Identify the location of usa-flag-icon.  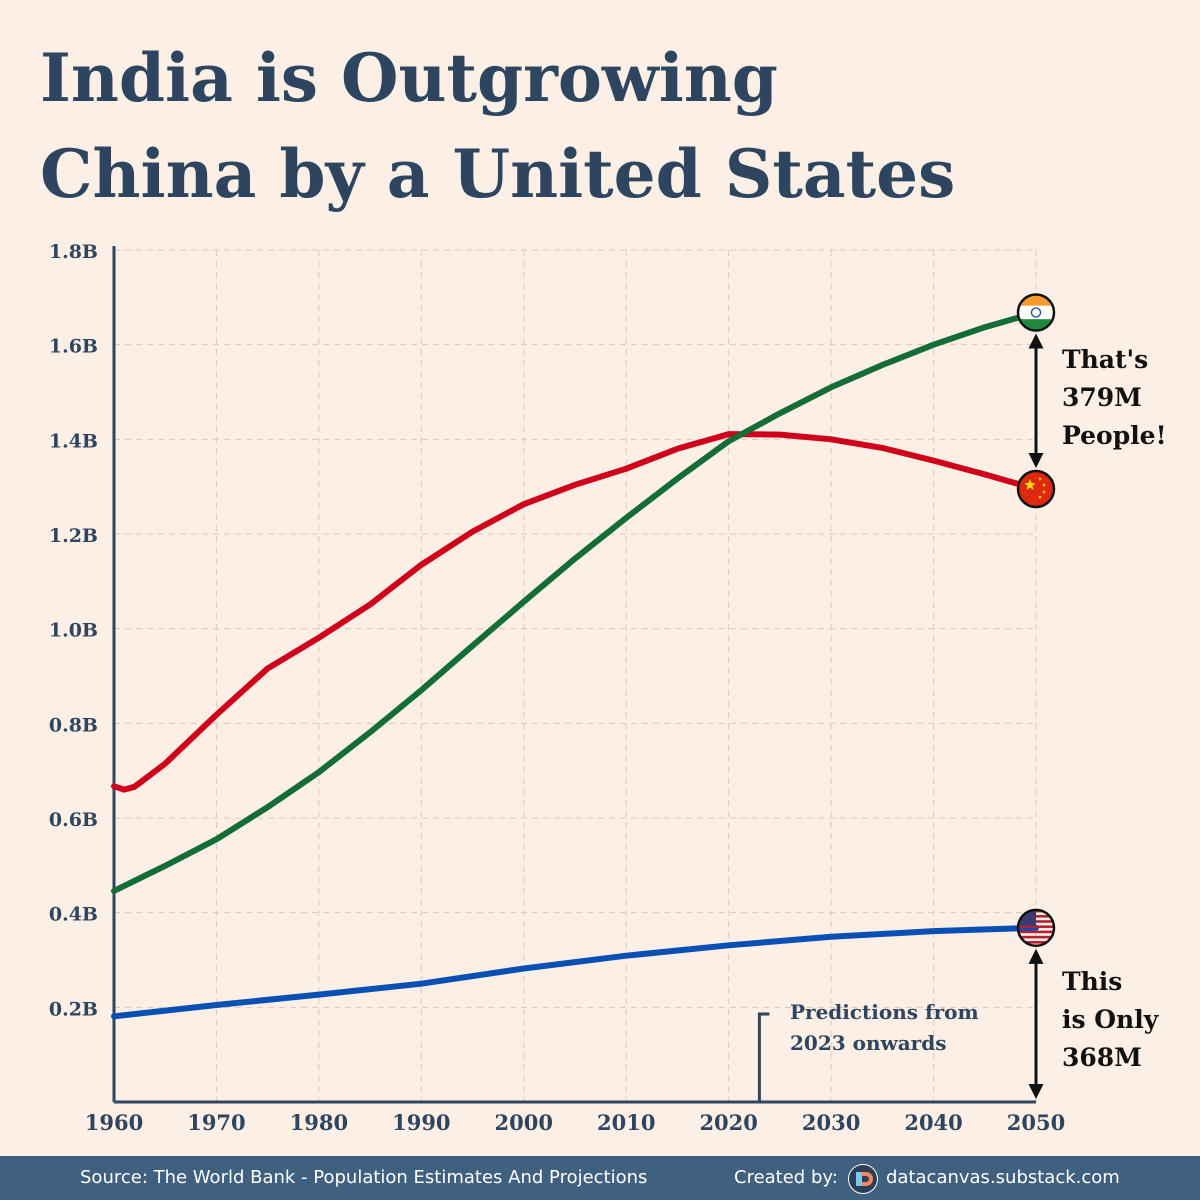
(1036, 928).